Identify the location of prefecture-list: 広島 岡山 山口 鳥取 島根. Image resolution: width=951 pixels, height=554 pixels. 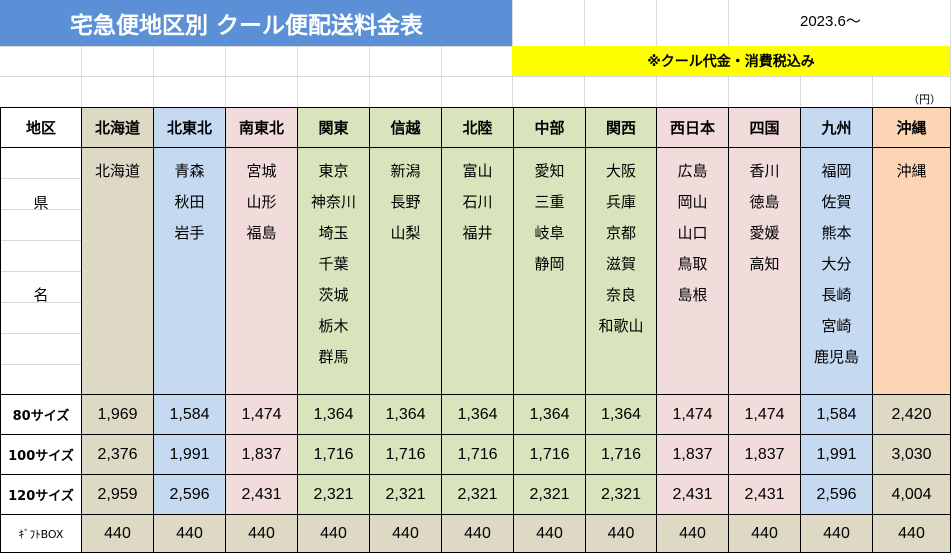
(692, 271).